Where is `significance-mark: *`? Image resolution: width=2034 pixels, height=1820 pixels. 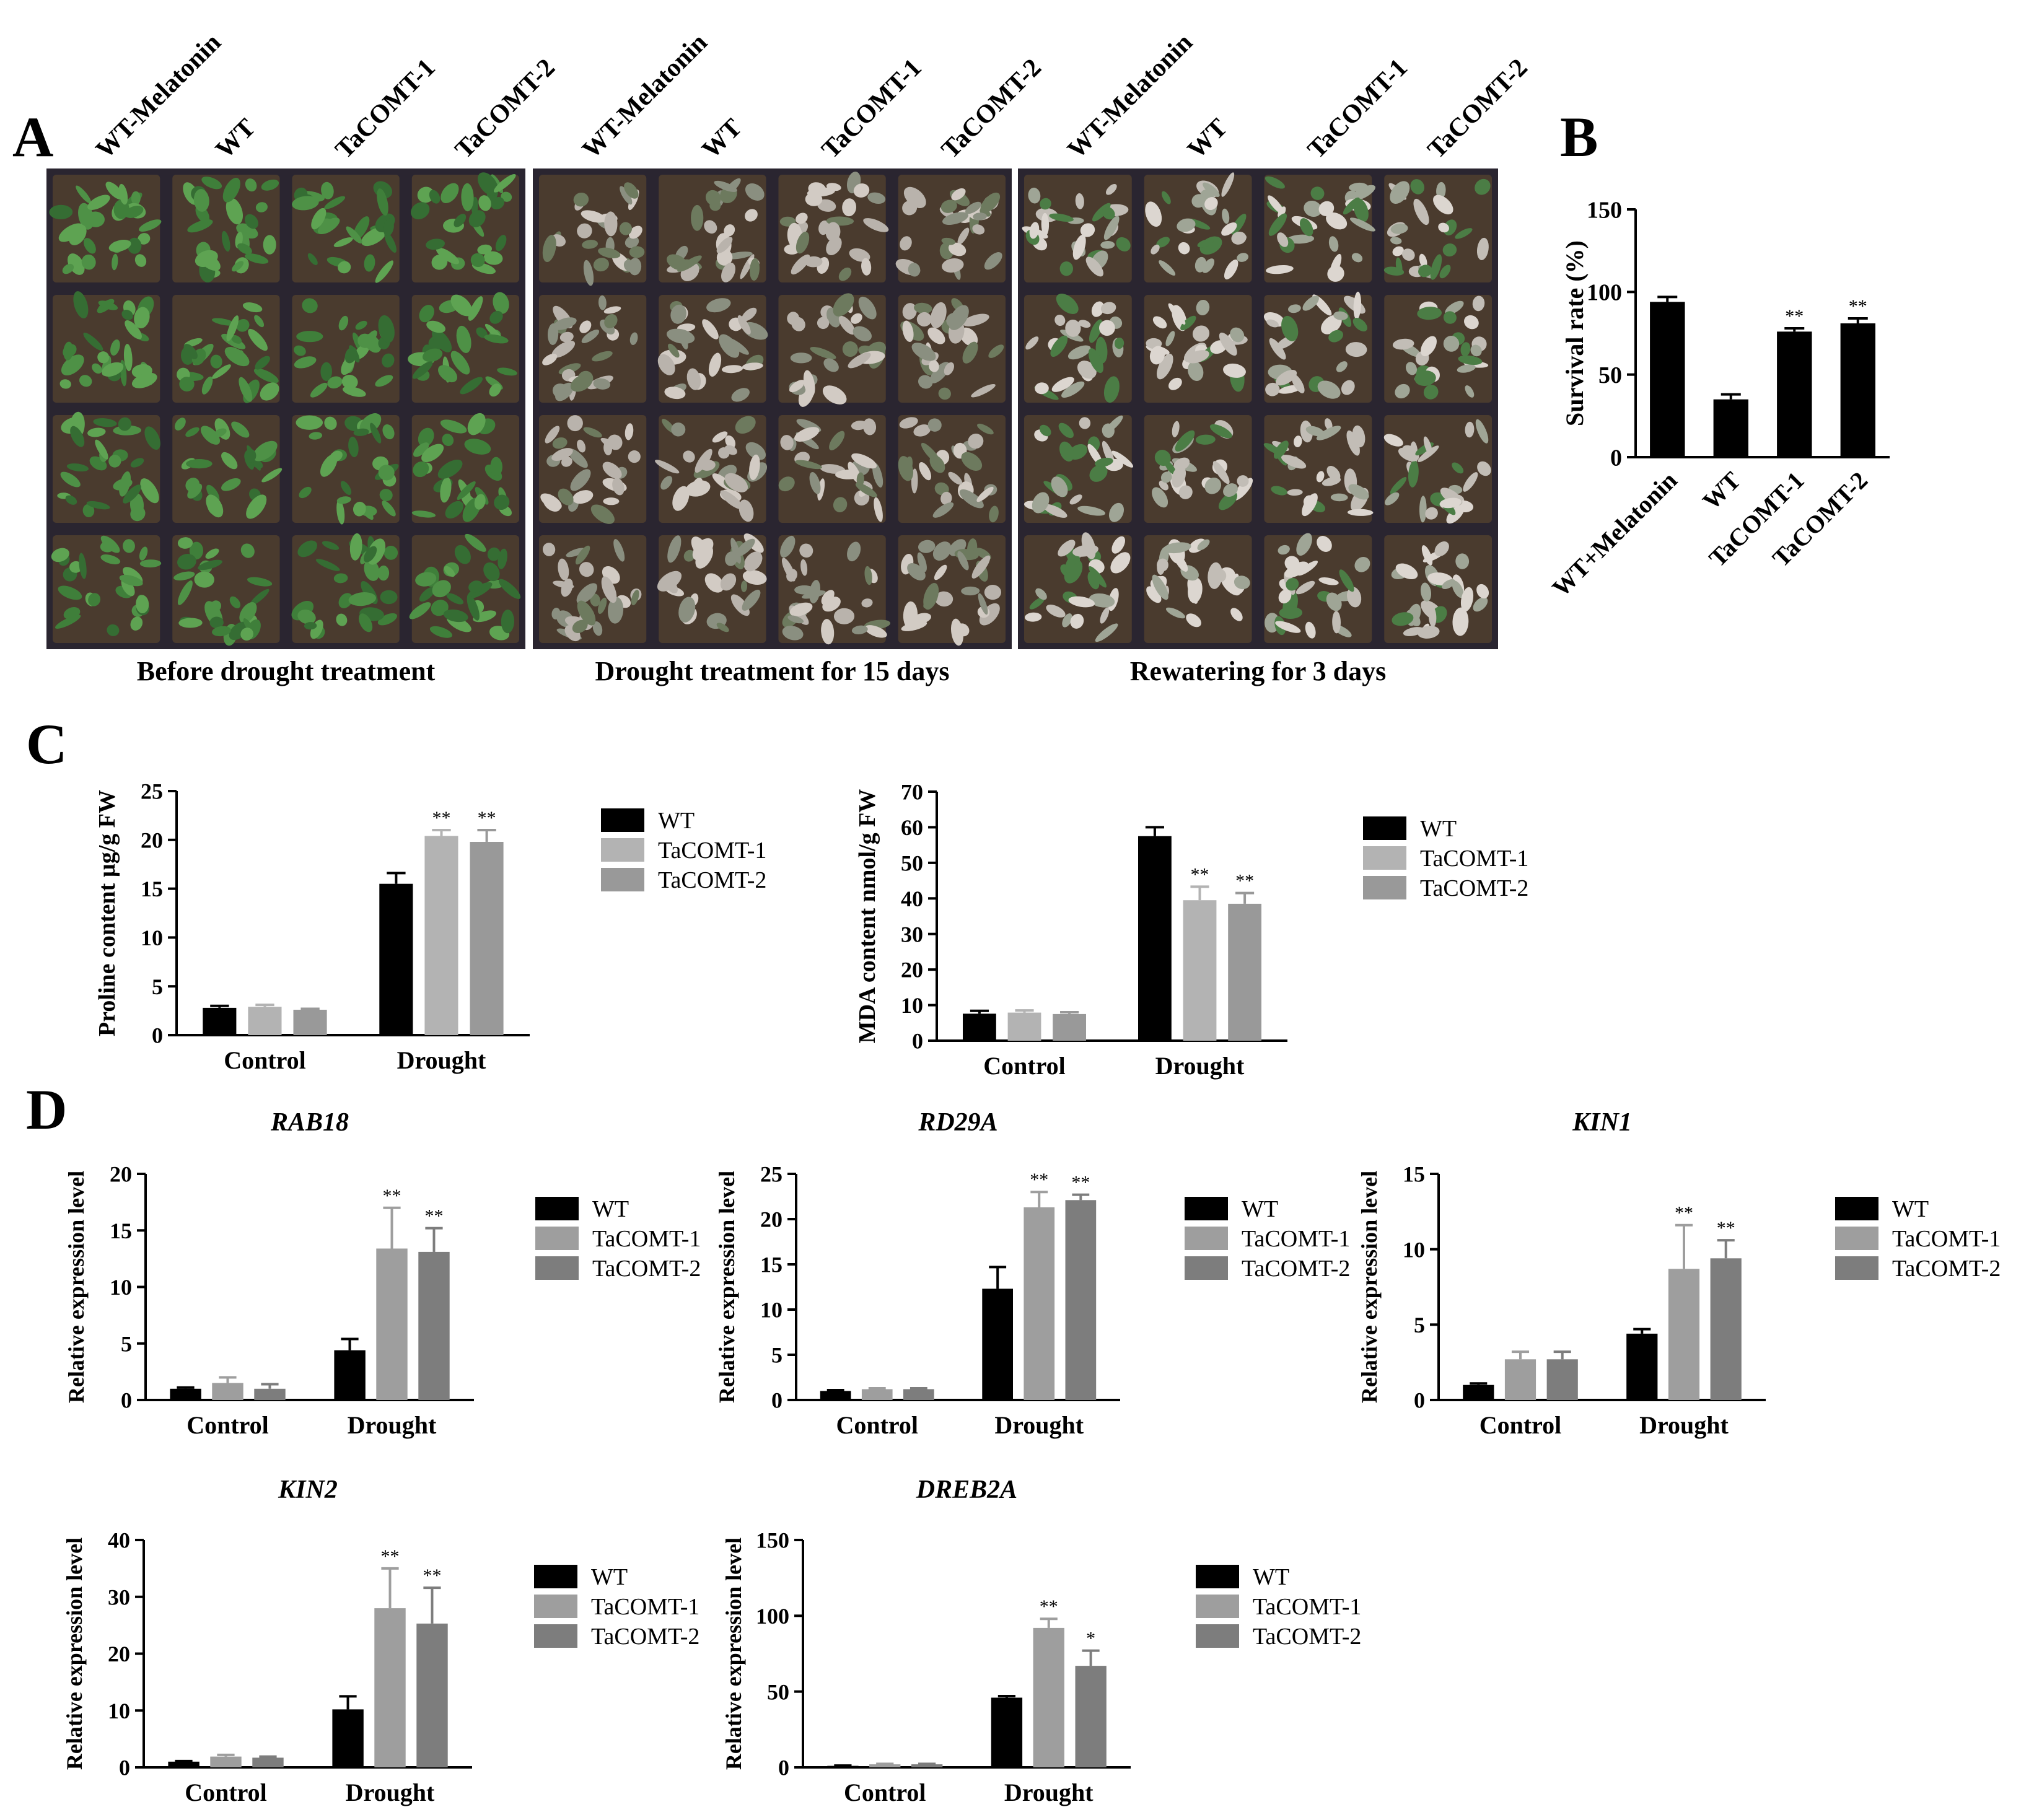
significance-mark: * is located at coordinates (1090, 1639).